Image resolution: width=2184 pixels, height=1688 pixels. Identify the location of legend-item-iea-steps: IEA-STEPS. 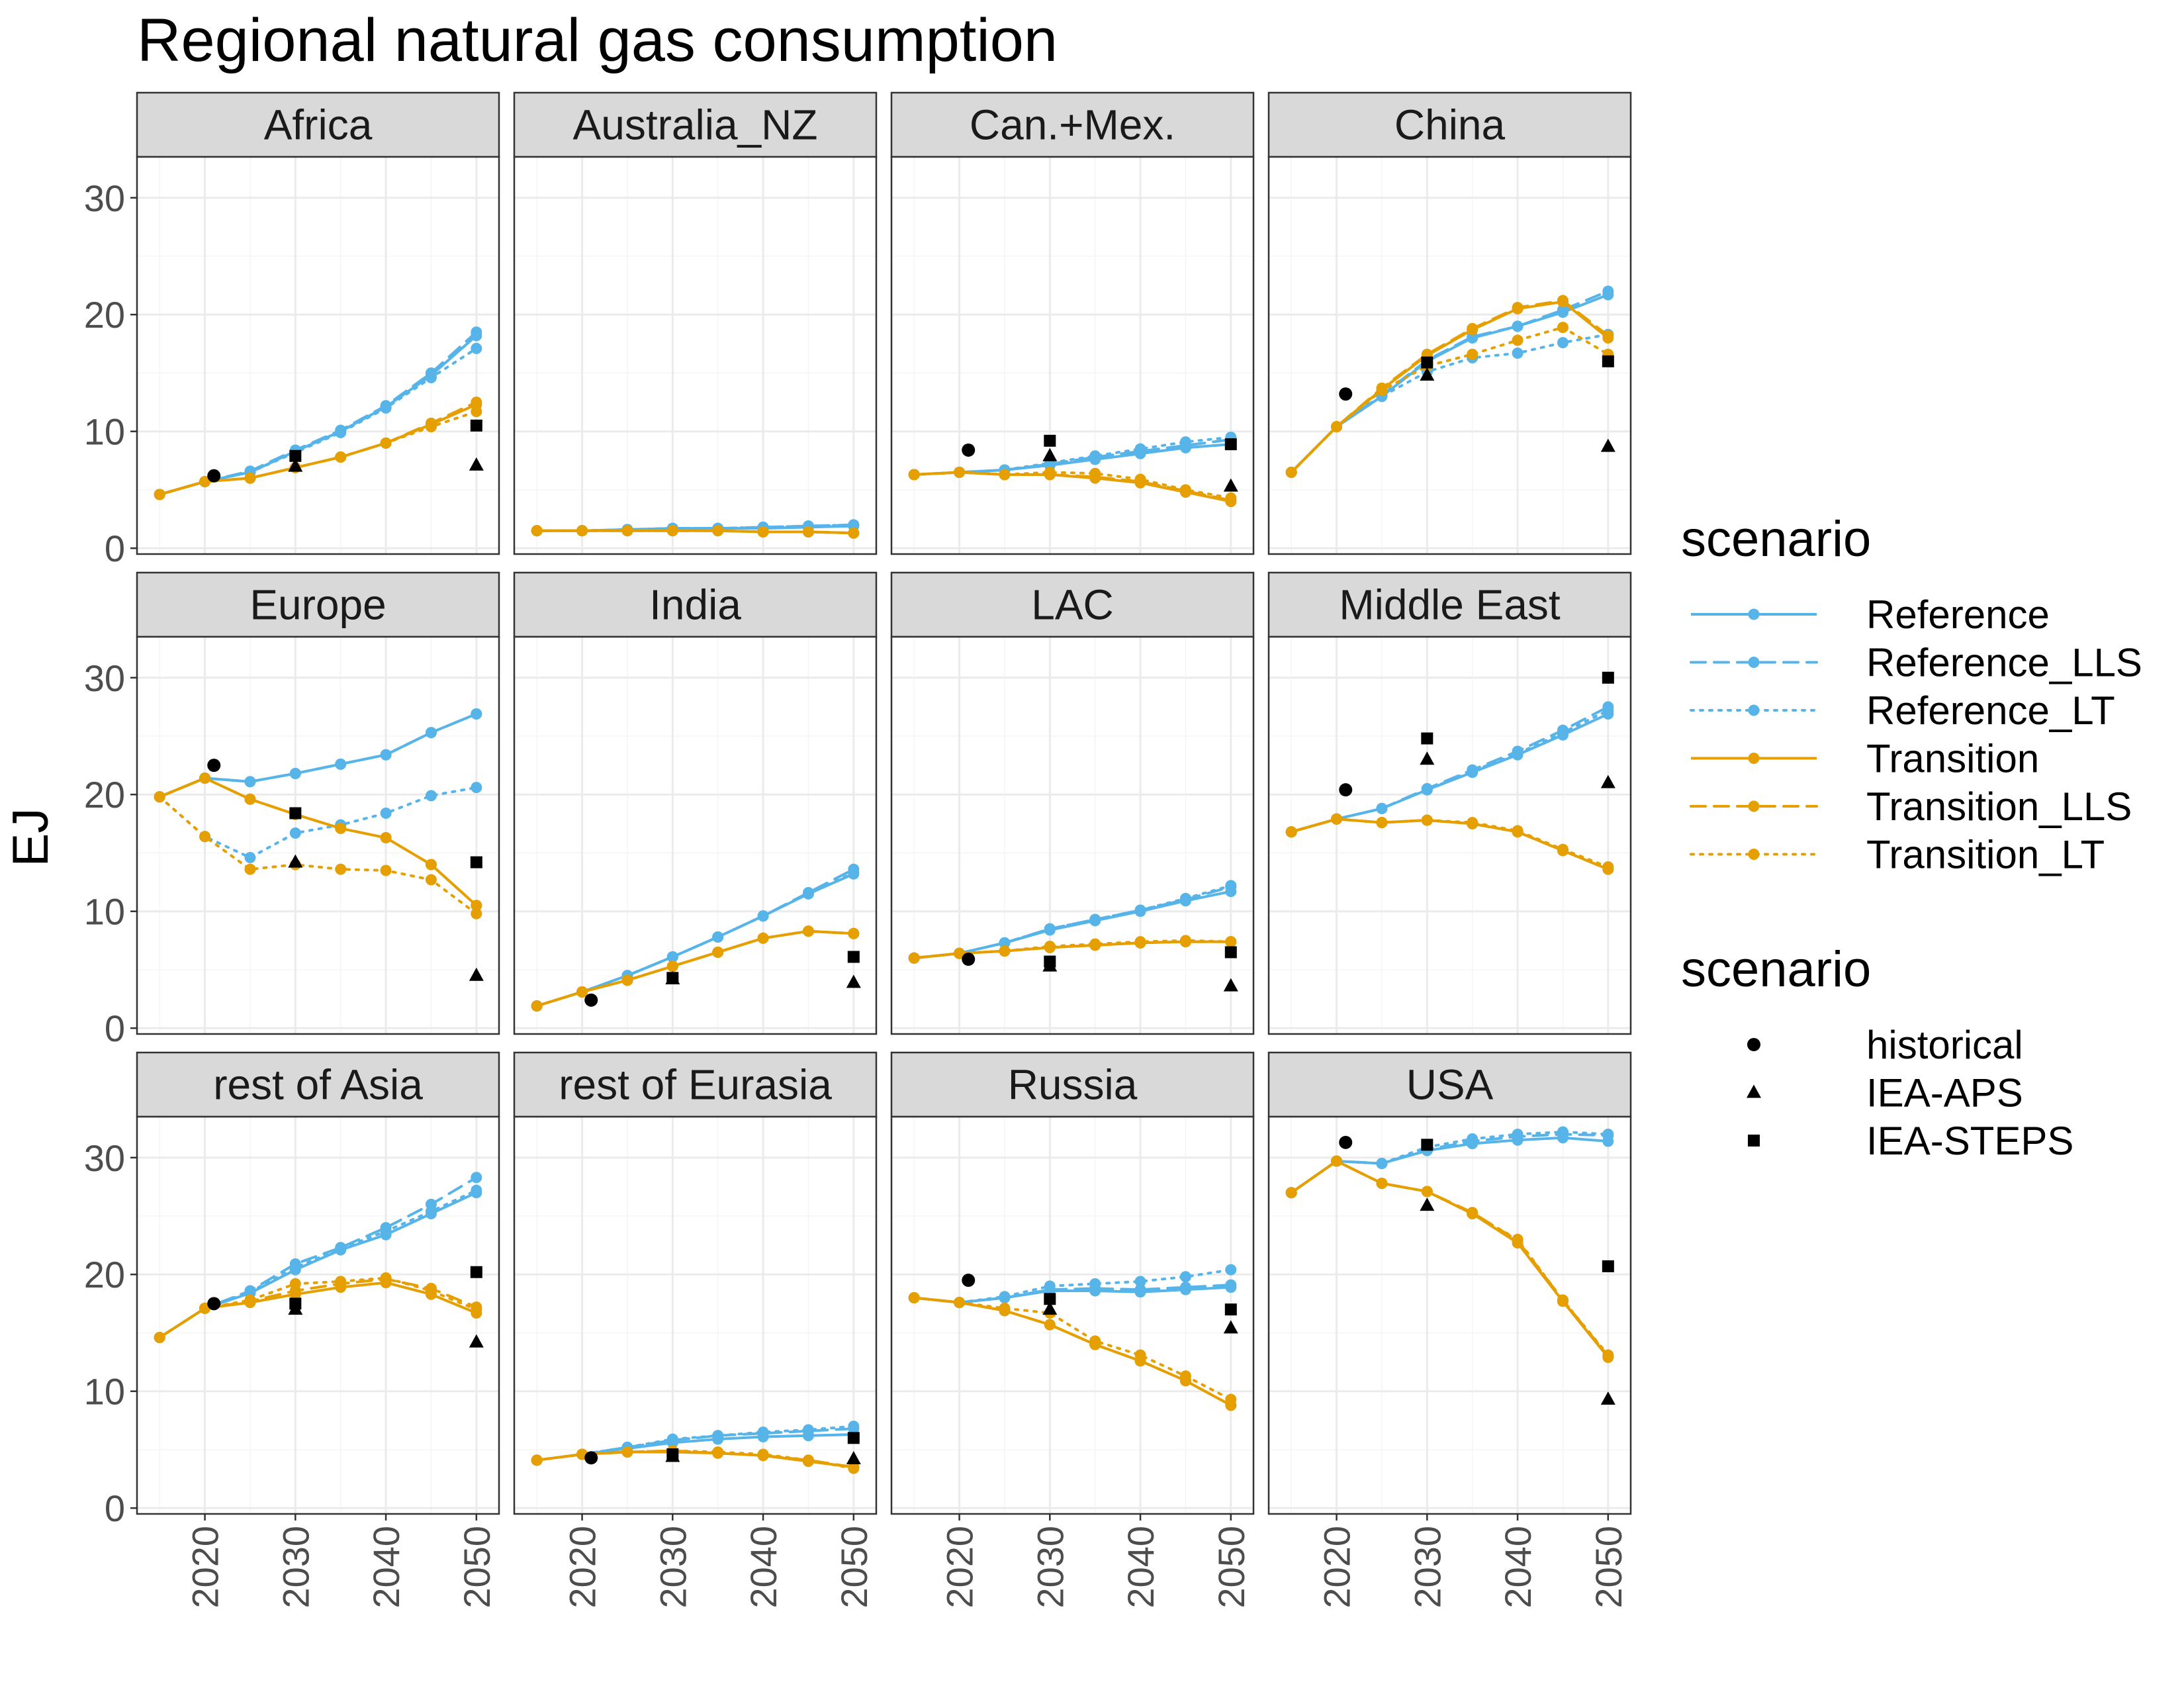
(1911, 1141).